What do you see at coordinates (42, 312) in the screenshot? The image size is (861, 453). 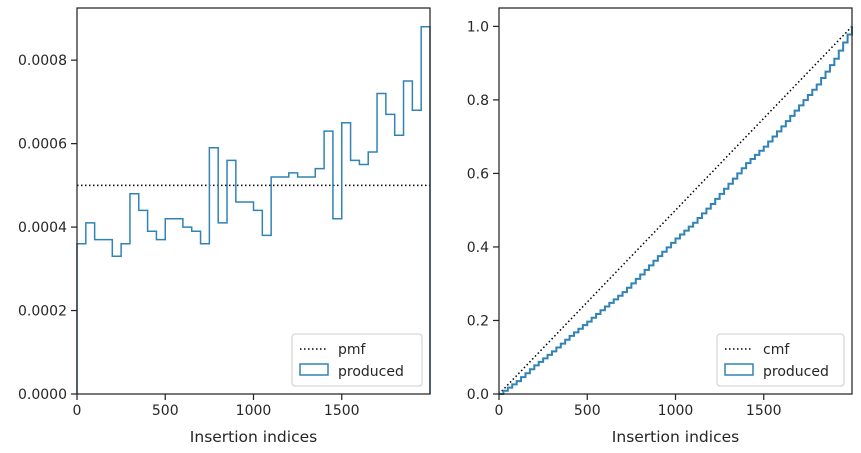 I see `y-tick-label: 0.0002` at bounding box center [42, 312].